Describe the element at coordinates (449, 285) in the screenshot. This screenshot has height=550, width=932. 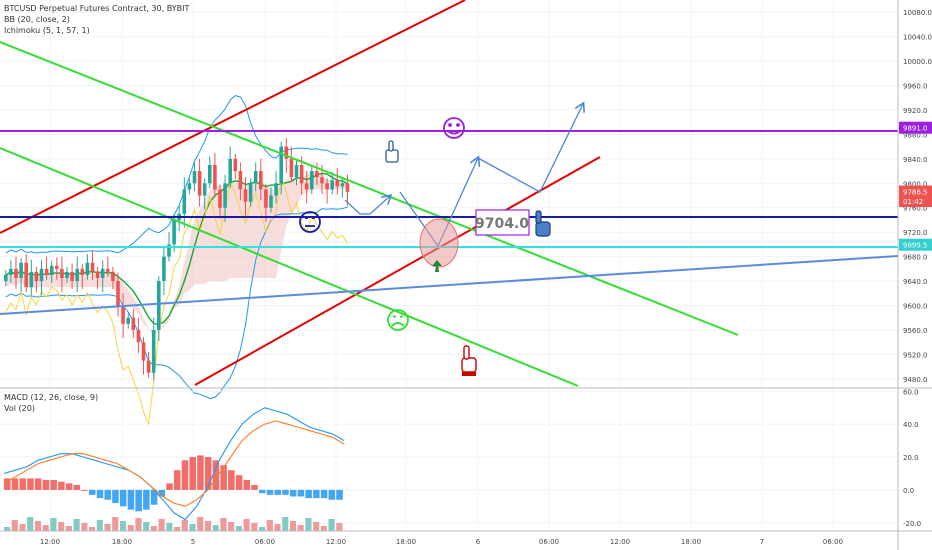
I see `blue-trend-line` at that location.